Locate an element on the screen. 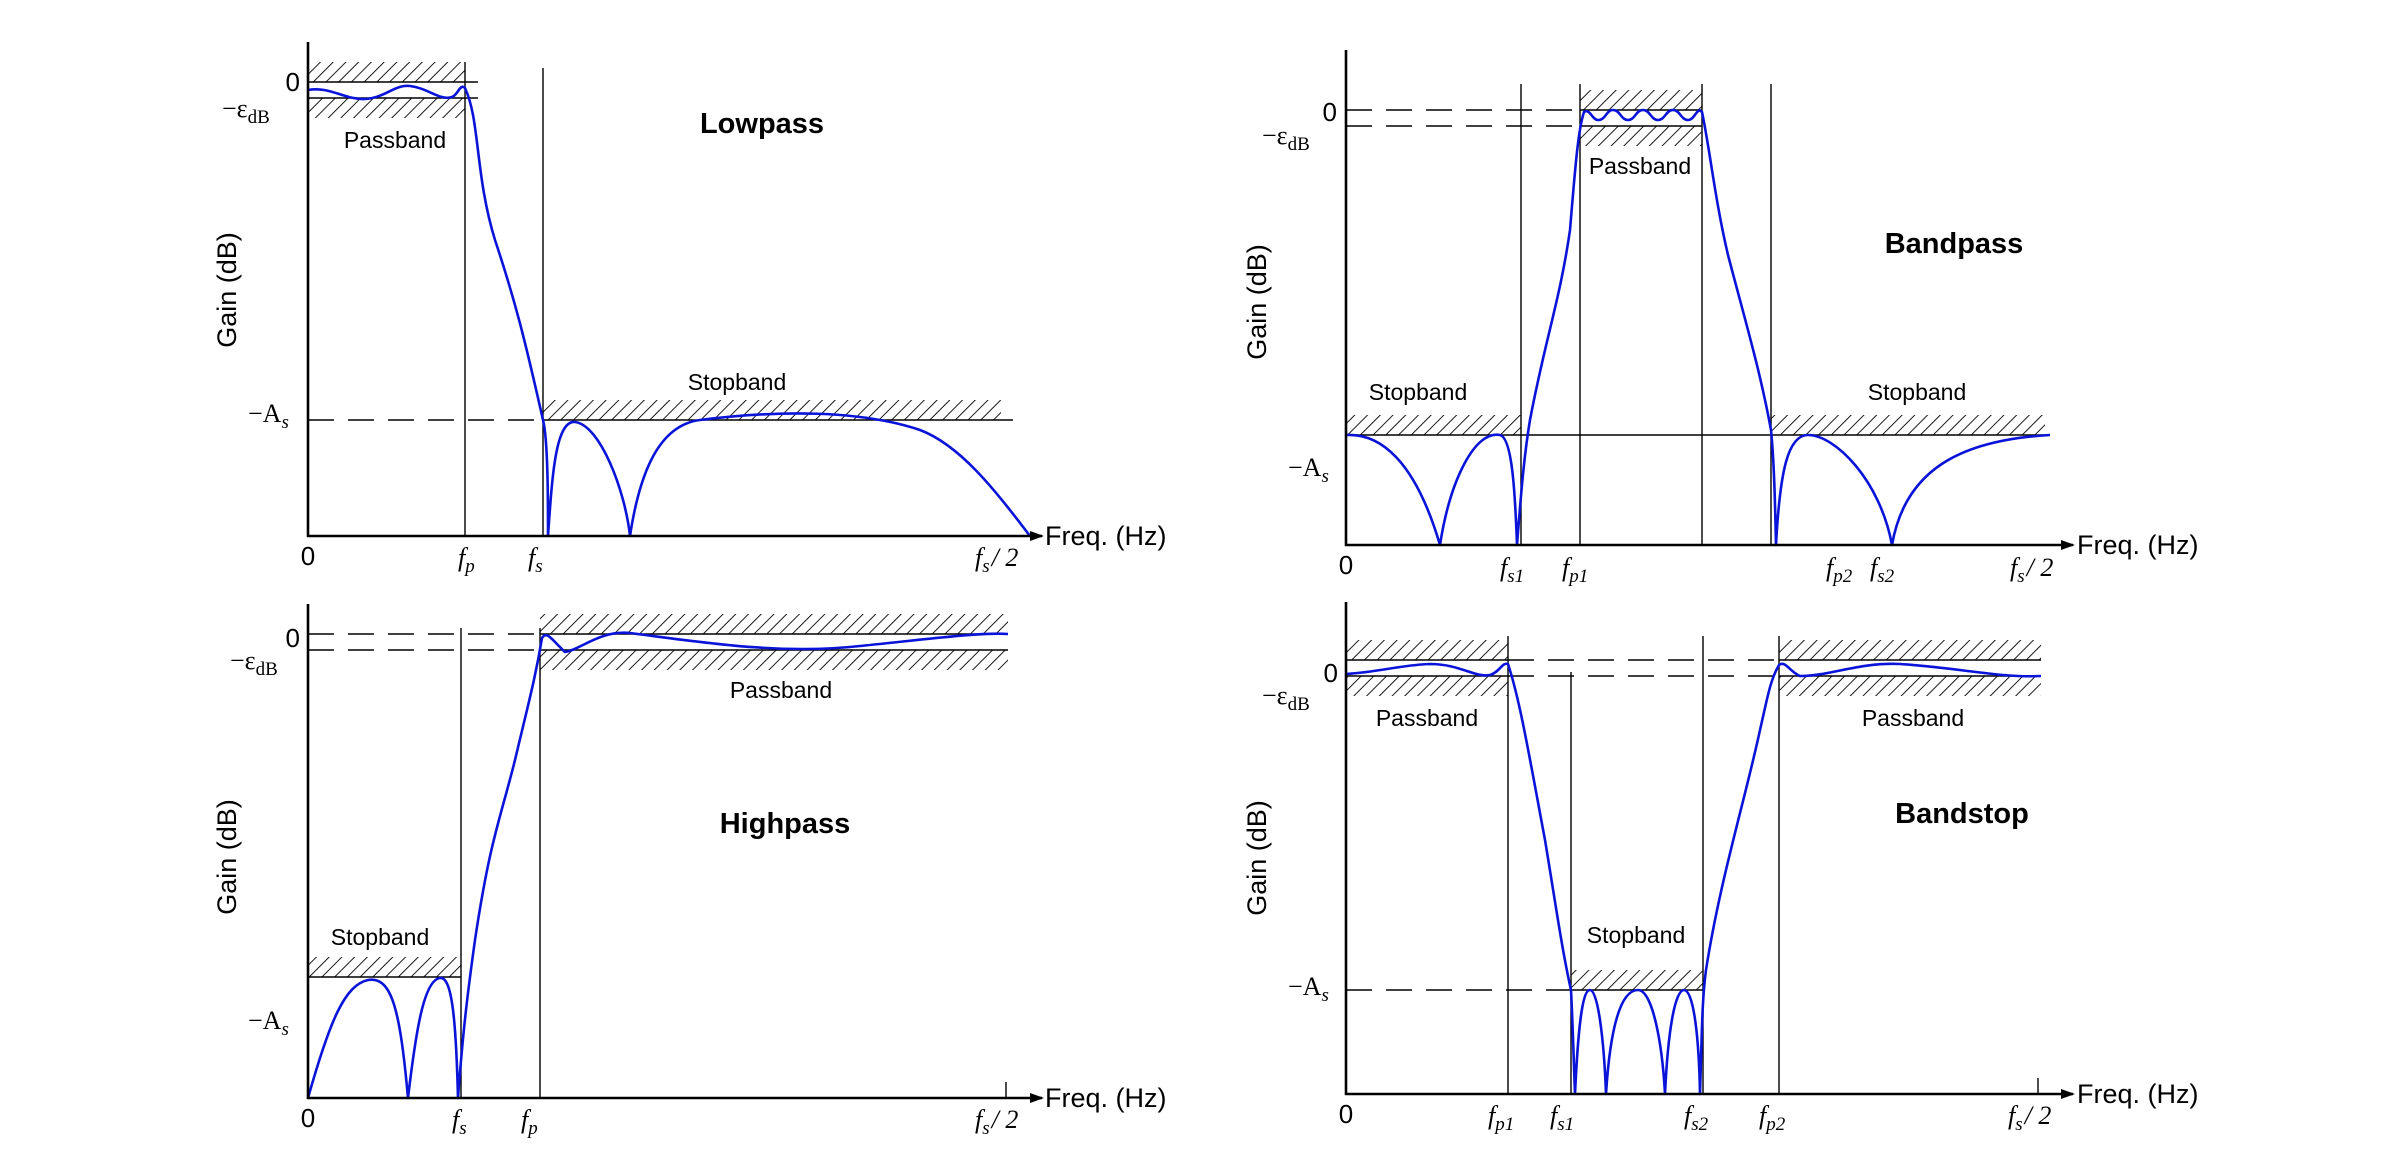 The height and width of the screenshot is (1149, 2383). hp-ylabel: Gain (dB) is located at coordinates (227, 857).